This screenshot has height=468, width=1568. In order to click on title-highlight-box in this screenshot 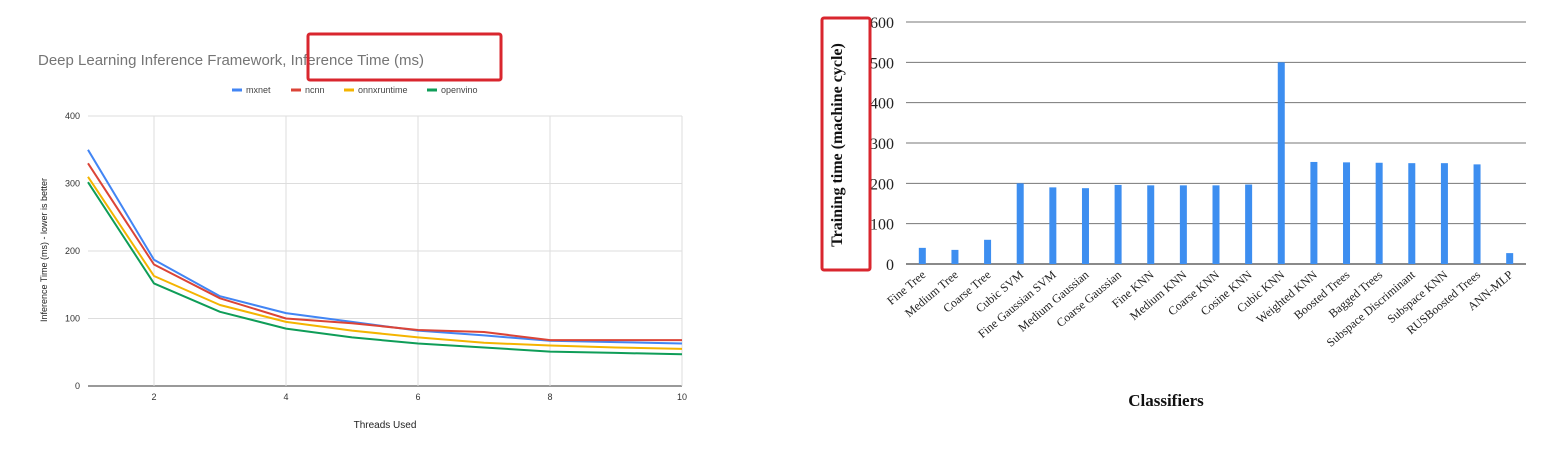, I will do `click(404, 57)`.